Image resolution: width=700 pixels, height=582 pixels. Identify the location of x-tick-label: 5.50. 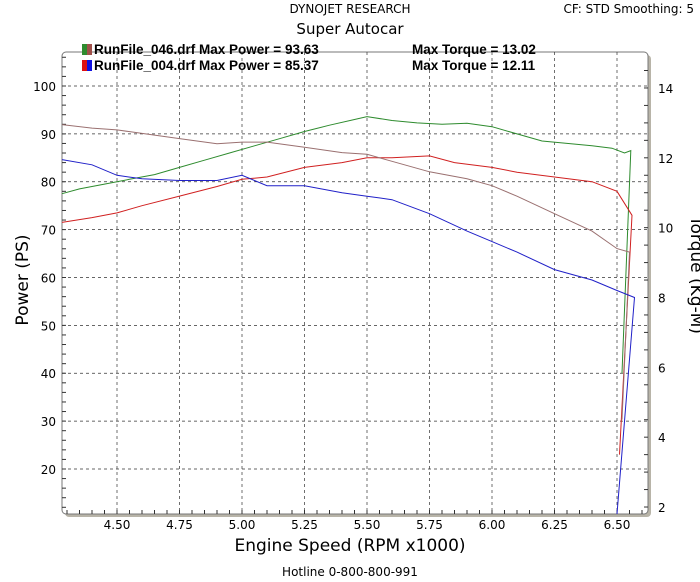
(367, 525).